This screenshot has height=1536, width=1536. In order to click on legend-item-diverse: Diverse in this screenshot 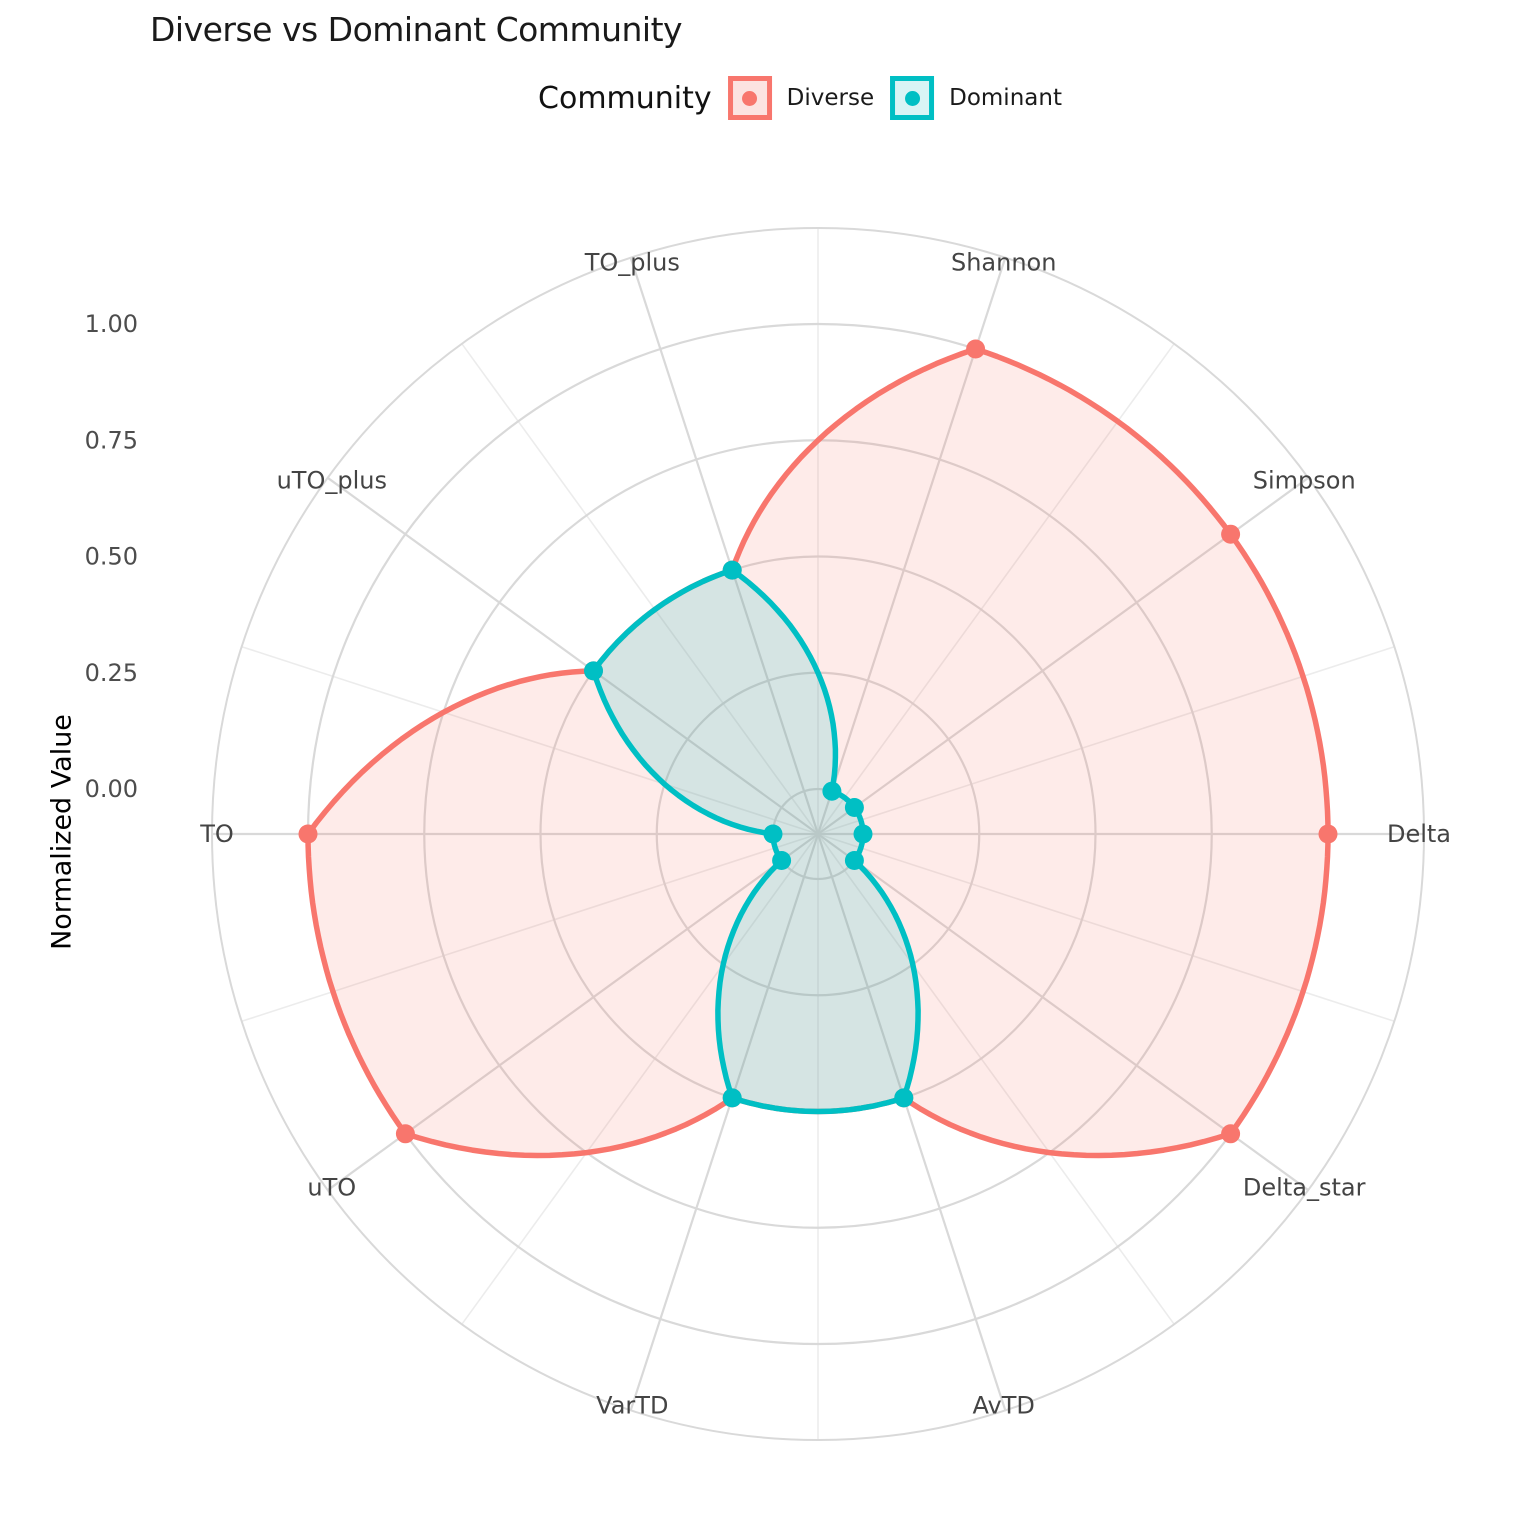, I will do `click(801, 98)`.